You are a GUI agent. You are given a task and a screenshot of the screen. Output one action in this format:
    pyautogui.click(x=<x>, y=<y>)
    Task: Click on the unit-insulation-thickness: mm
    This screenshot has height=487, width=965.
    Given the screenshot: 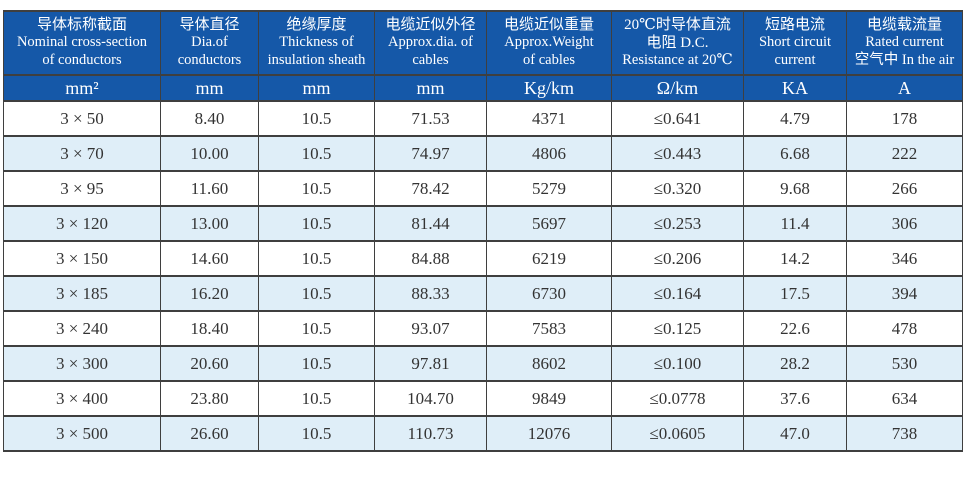 What is the action you would take?
    pyautogui.click(x=316, y=88)
    